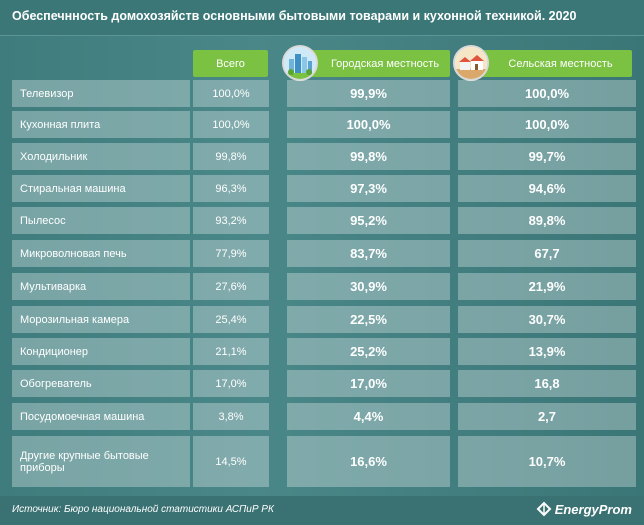 This screenshot has height=525, width=644. I want to click on row-name: Телевизор, so click(101, 93).